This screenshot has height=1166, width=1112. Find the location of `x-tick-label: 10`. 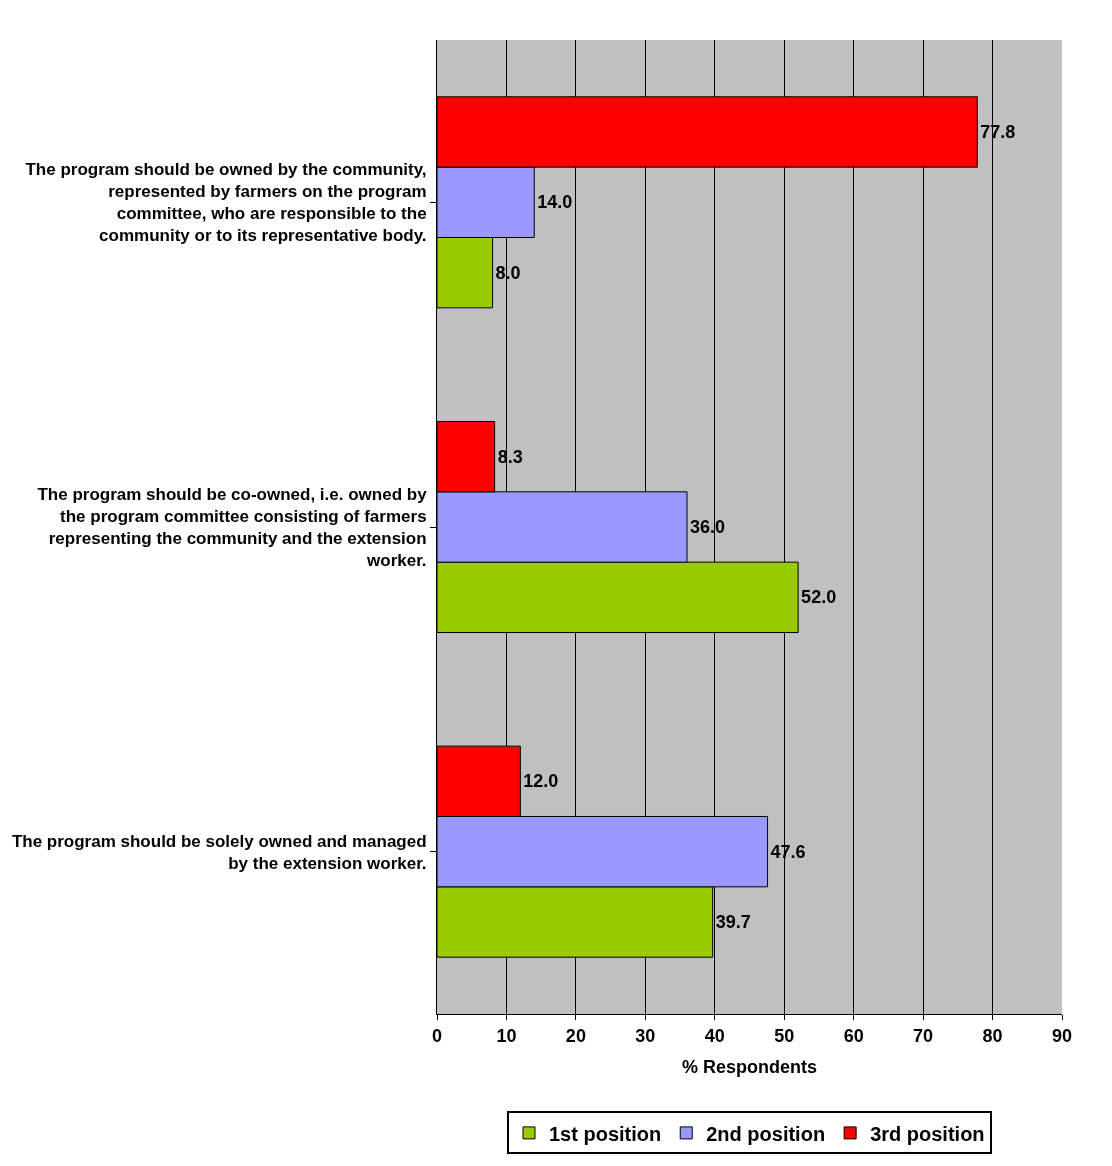

x-tick-label: 10 is located at coordinates (506, 1035).